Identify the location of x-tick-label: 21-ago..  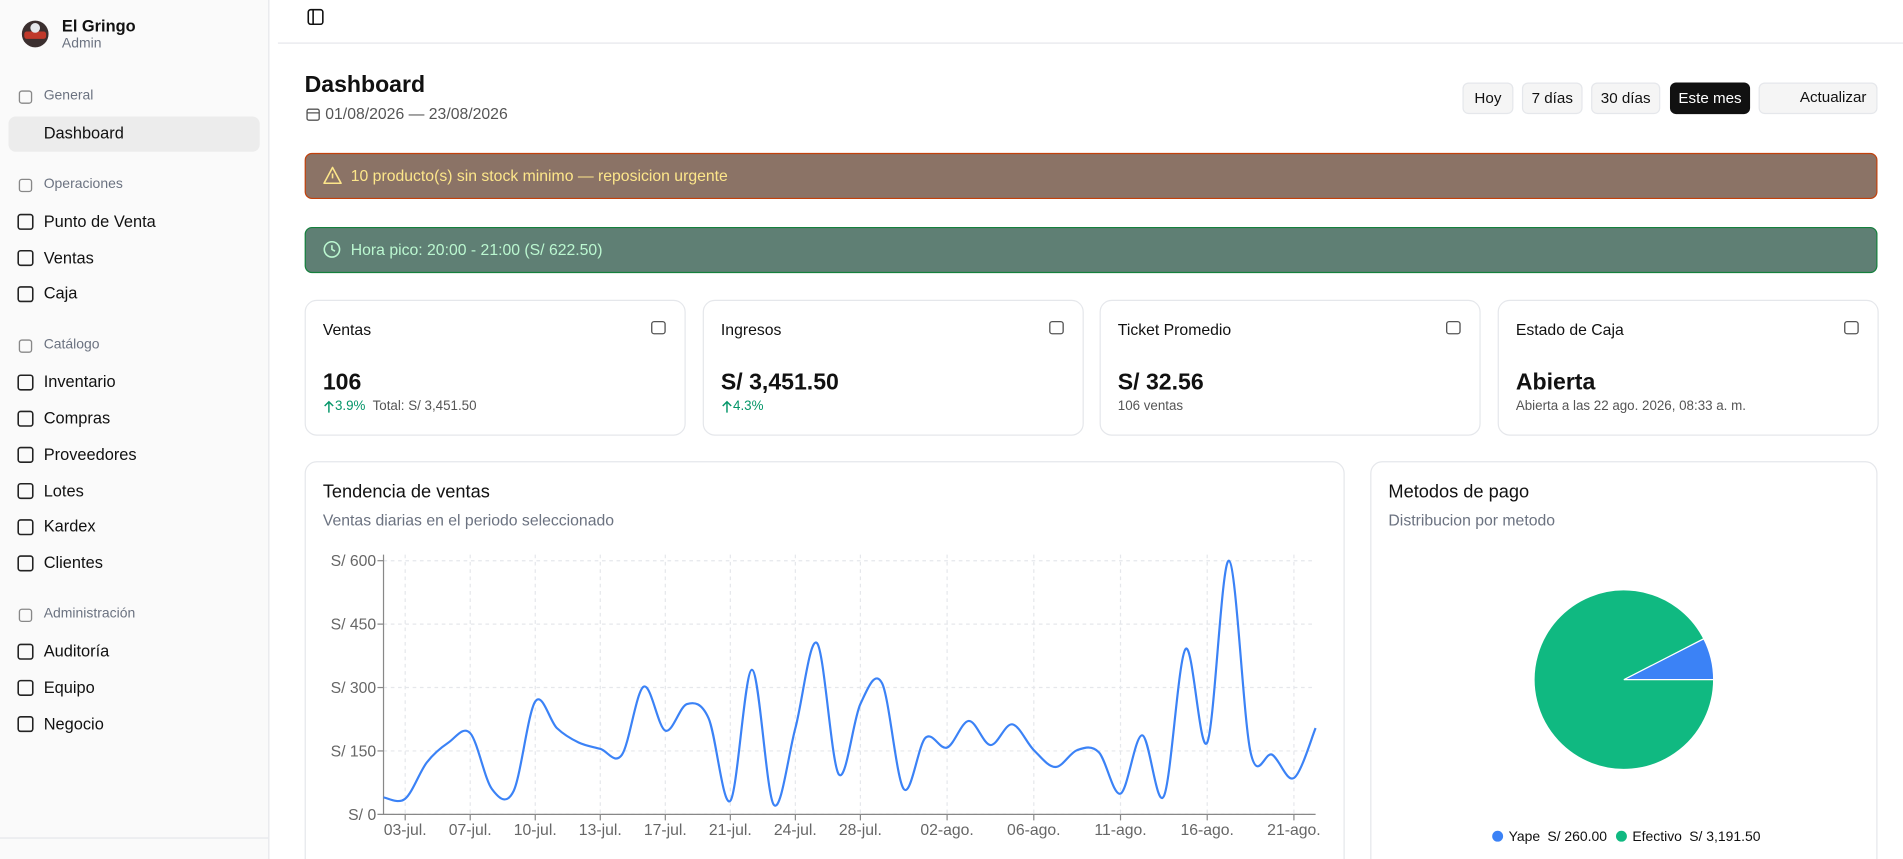
(1293, 830).